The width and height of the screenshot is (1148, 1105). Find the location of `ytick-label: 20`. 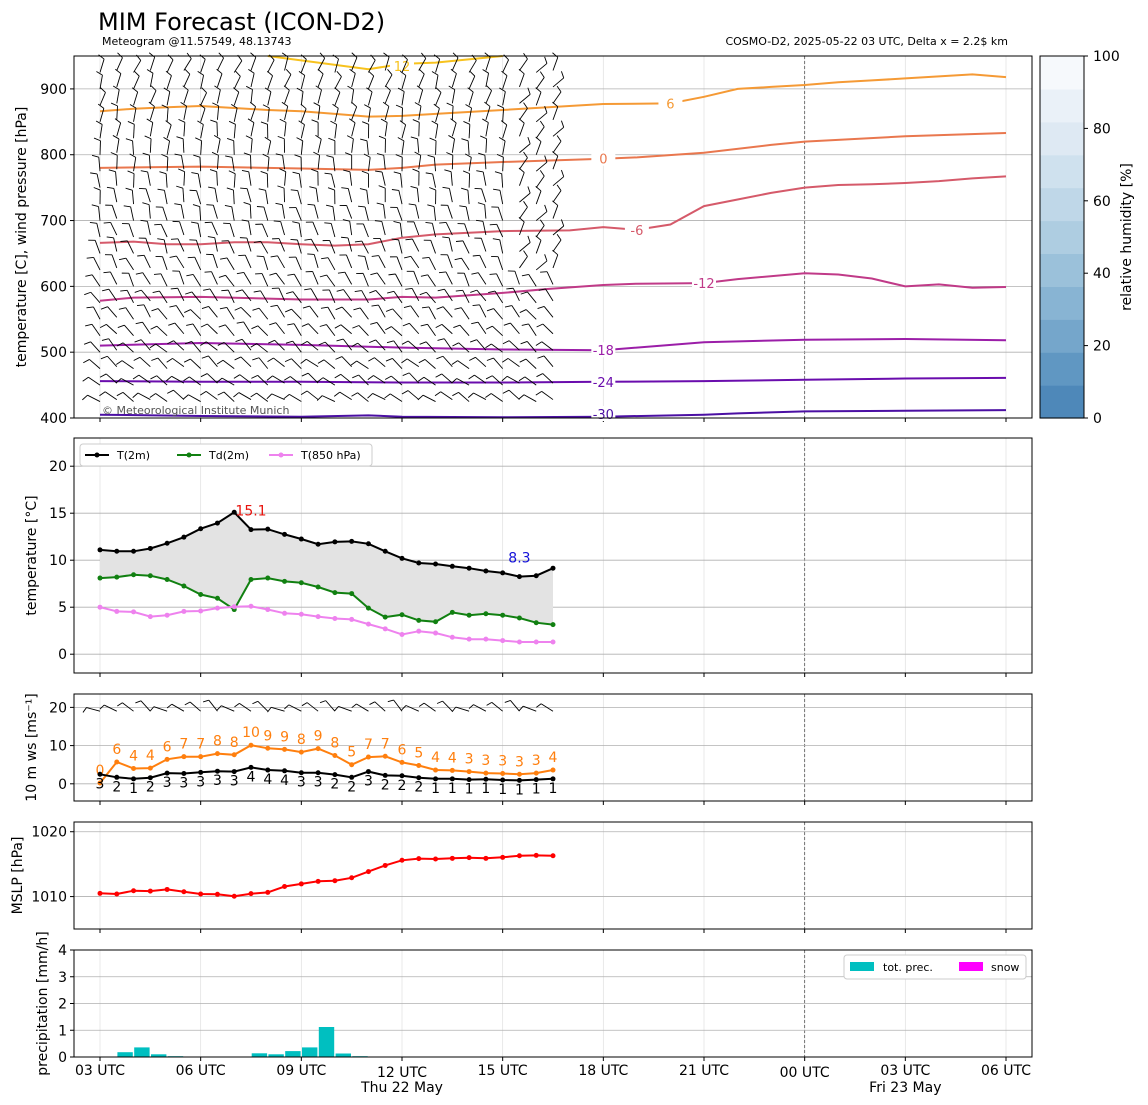

ytick-label: 20 is located at coordinates (58, 467).